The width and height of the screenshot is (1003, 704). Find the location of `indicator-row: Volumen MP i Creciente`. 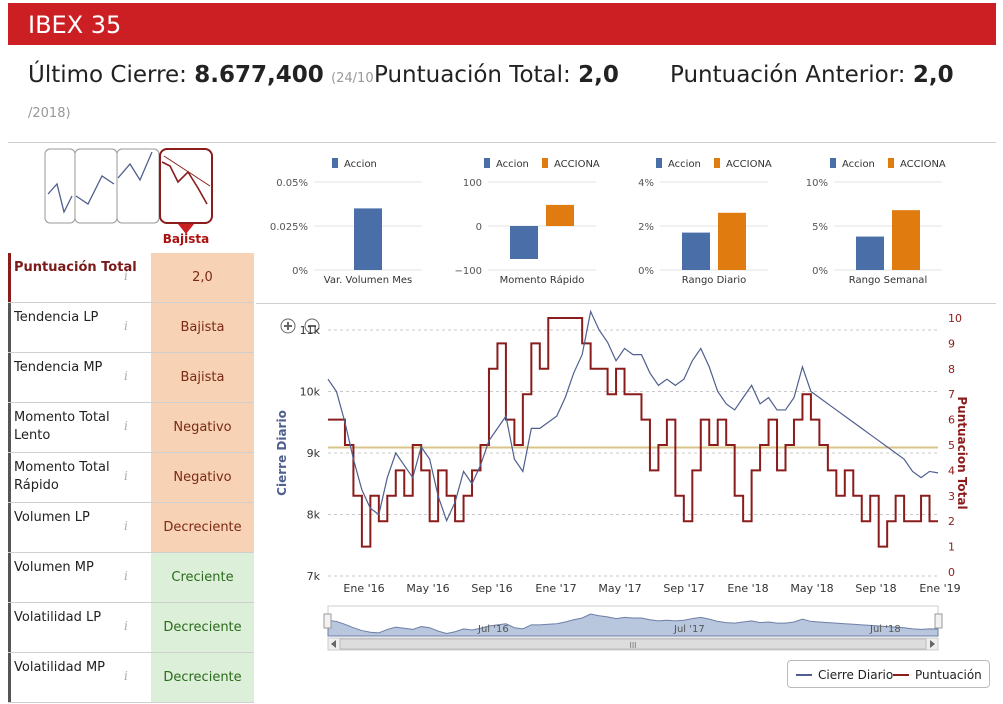

indicator-row: Volumen MP i Creciente is located at coordinates (131, 578).